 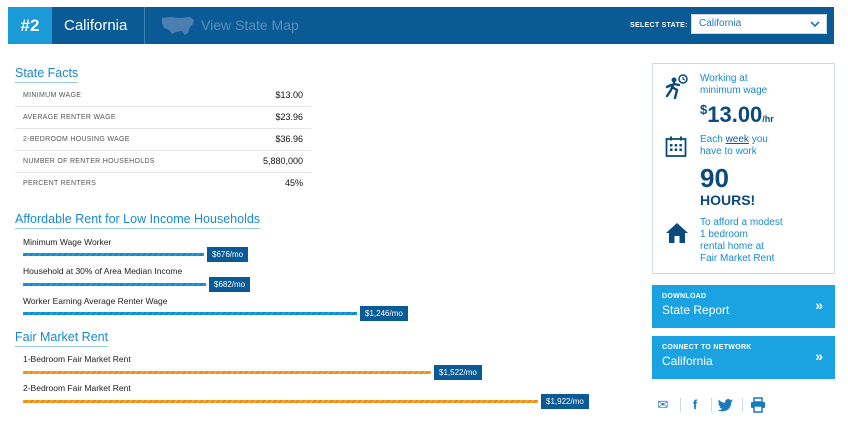 I want to click on connect-large-label: California, so click(x=687, y=361).